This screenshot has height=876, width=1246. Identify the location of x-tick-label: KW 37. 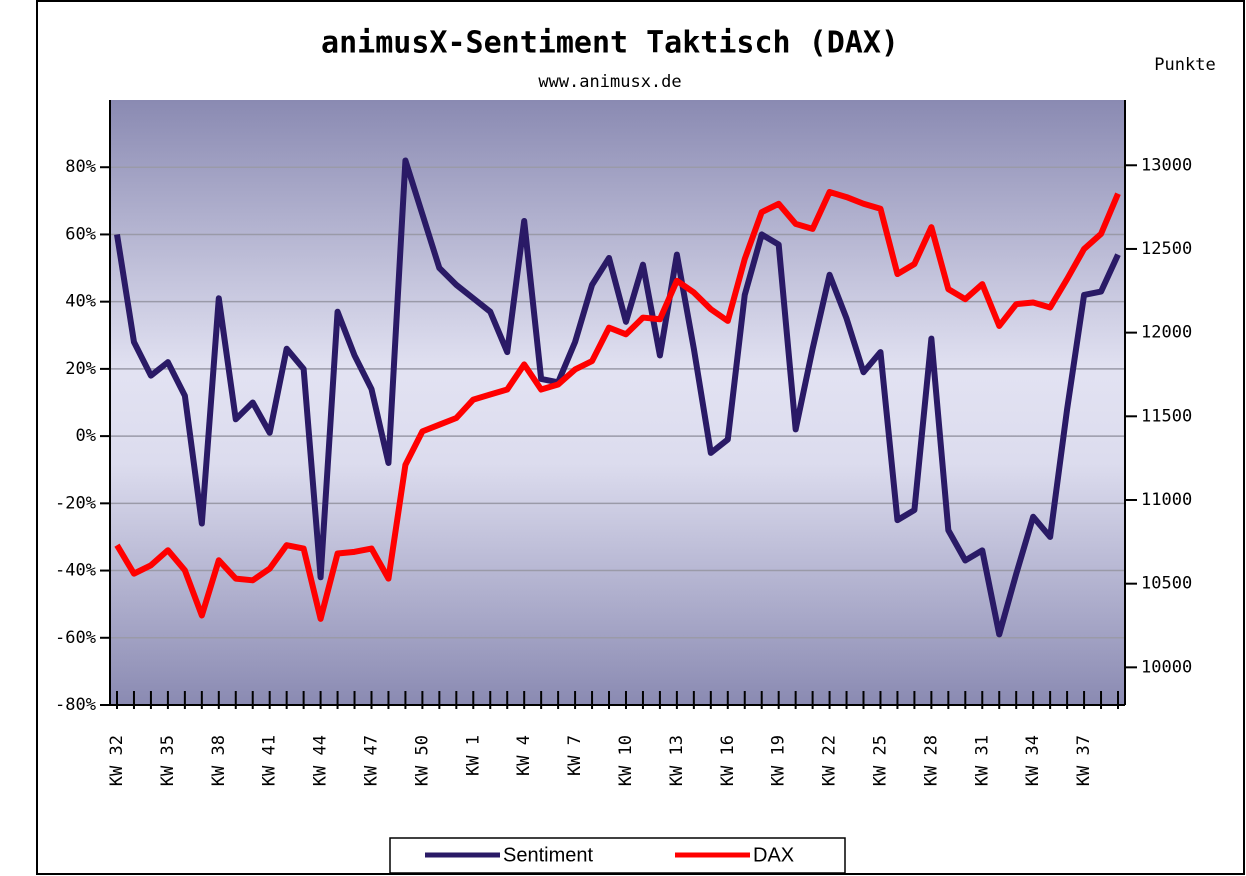
(1084, 760).